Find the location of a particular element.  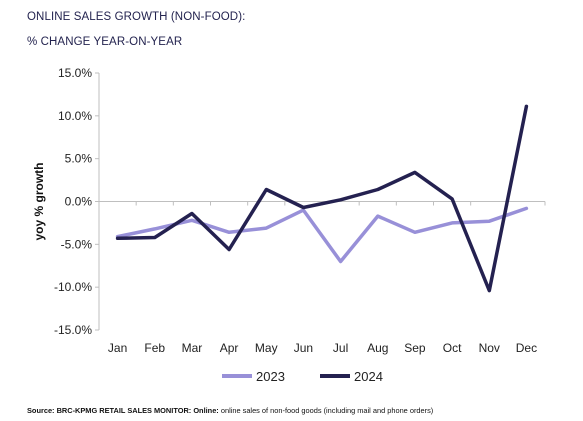

x-tick-label: Mar is located at coordinates (192, 348).